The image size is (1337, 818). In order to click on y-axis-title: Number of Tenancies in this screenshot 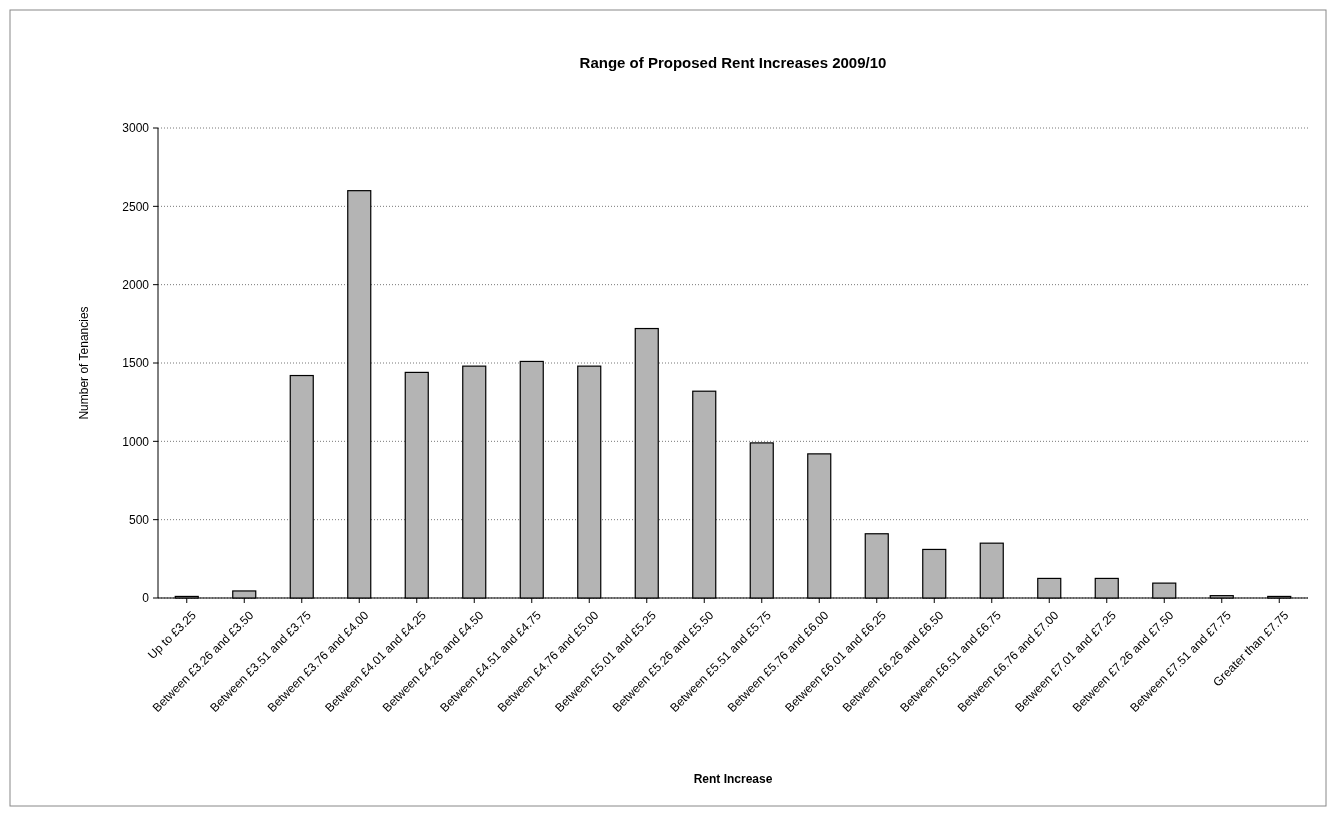, I will do `click(84, 363)`.